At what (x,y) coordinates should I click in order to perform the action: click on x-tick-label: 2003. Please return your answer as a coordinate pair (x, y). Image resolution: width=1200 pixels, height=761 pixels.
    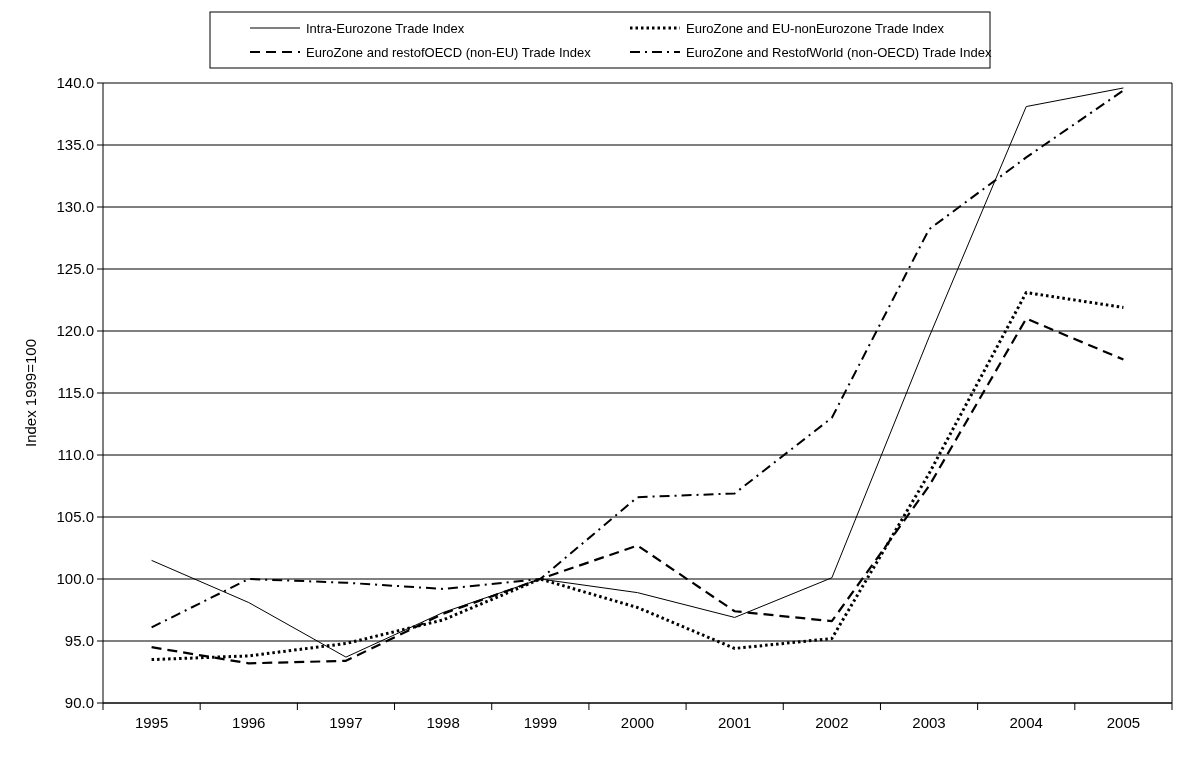
    Looking at the image, I should click on (929, 722).